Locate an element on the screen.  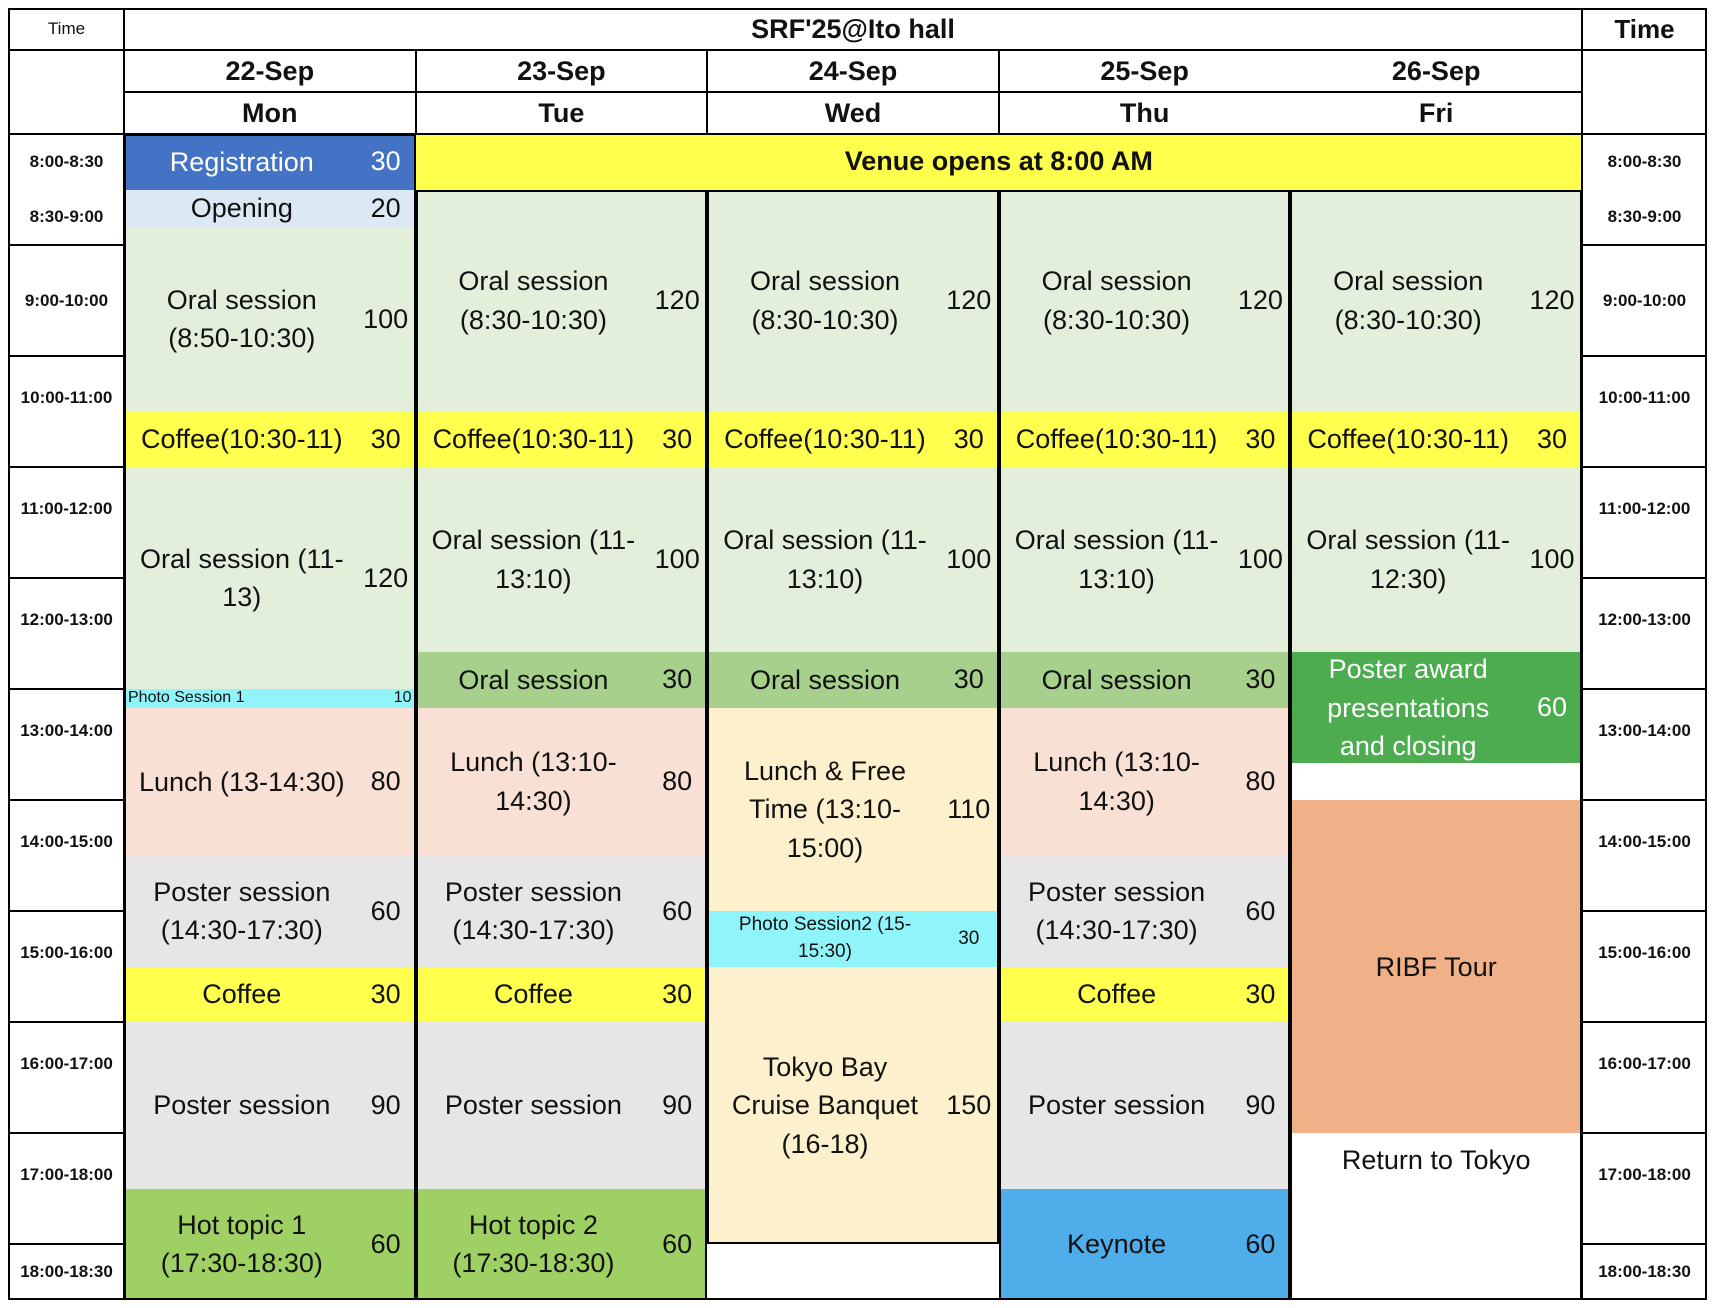
page-title: SRF'25@Ito hall is located at coordinates (853, 28).